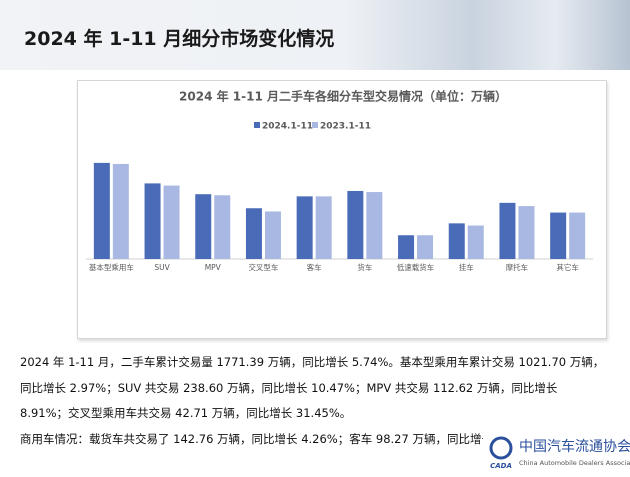 Image resolution: width=630 pixels, height=477 pixels. What do you see at coordinates (263, 267) in the screenshot?
I see `x-tick-label: 交叉型车` at bounding box center [263, 267].